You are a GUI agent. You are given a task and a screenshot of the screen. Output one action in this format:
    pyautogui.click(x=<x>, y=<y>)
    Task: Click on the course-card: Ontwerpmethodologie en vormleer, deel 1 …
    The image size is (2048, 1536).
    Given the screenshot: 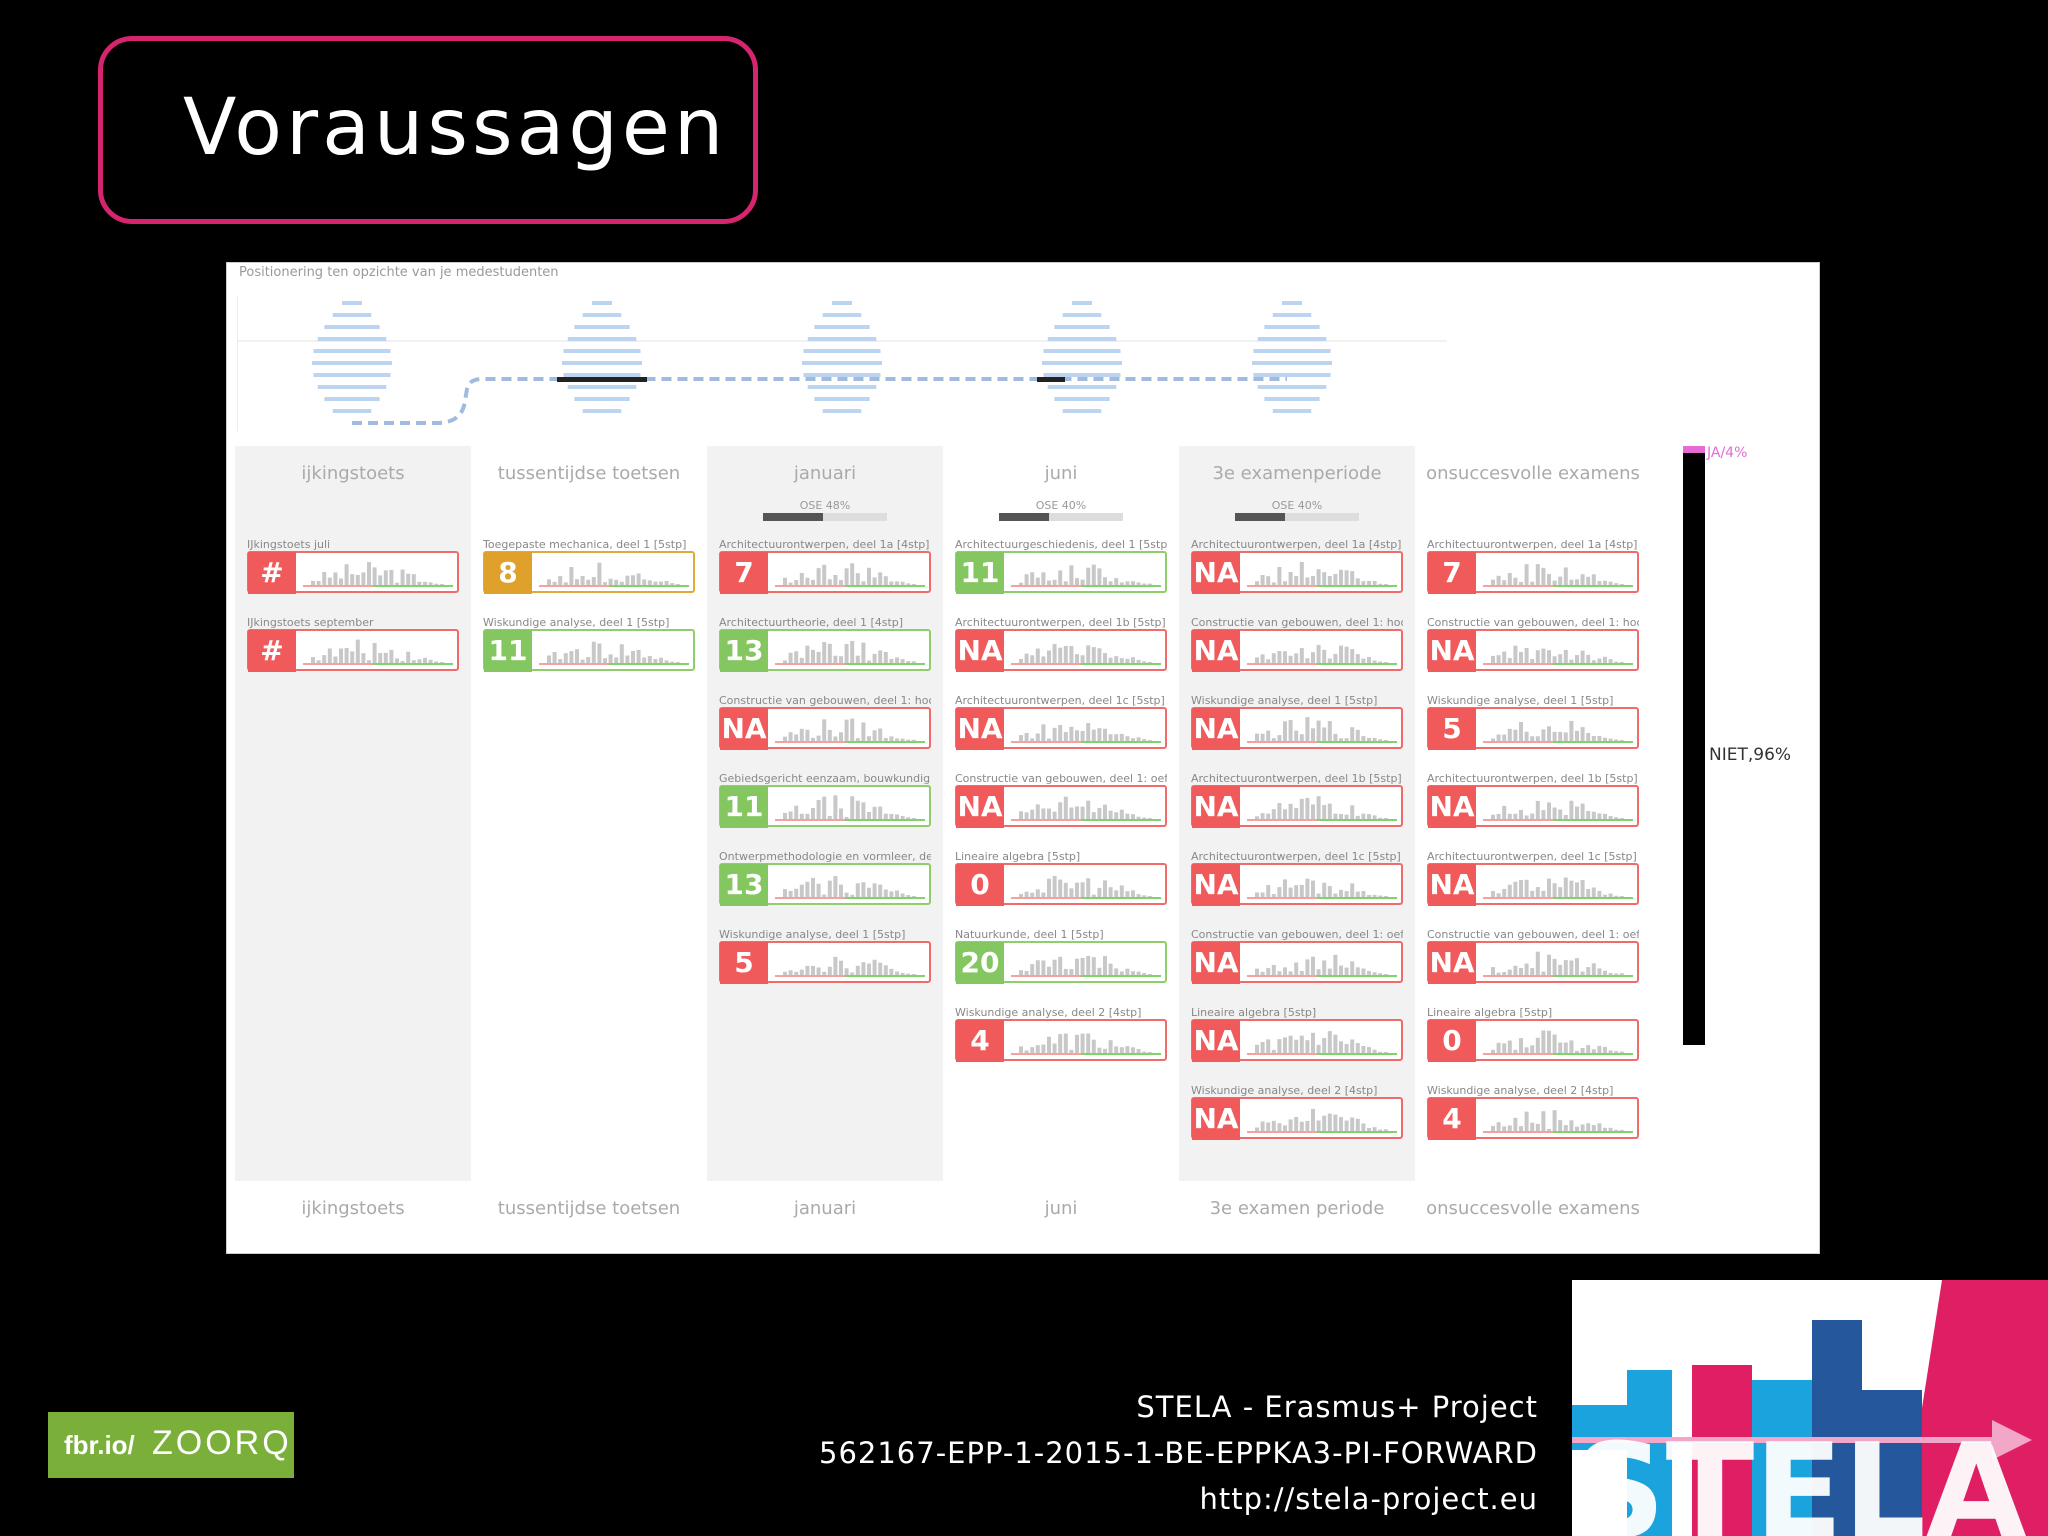 What is the action you would take?
    pyautogui.click(x=825, y=878)
    